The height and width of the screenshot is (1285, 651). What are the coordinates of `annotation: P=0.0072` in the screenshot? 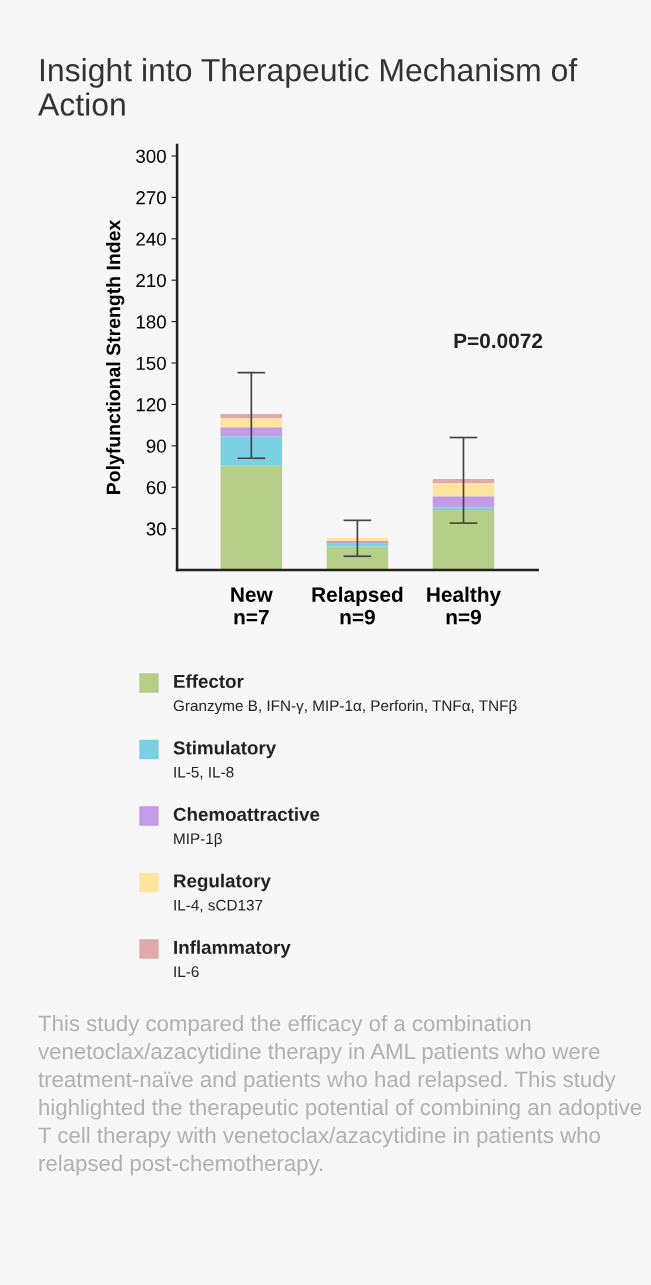 It's located at (498, 341).